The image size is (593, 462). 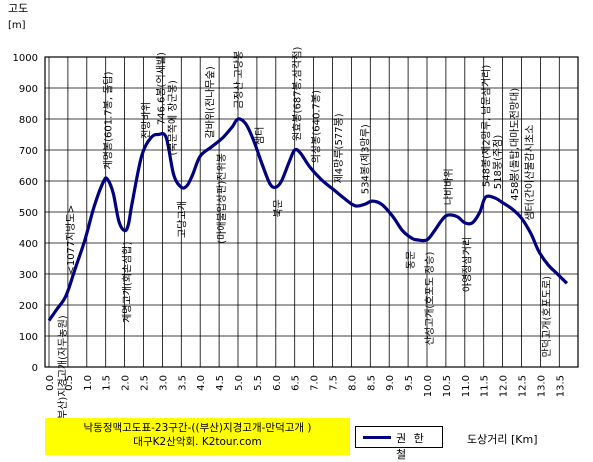 What do you see at coordinates (366, 159) in the screenshot?
I see `annotation-label: 534봉(제3망루)` at bounding box center [366, 159].